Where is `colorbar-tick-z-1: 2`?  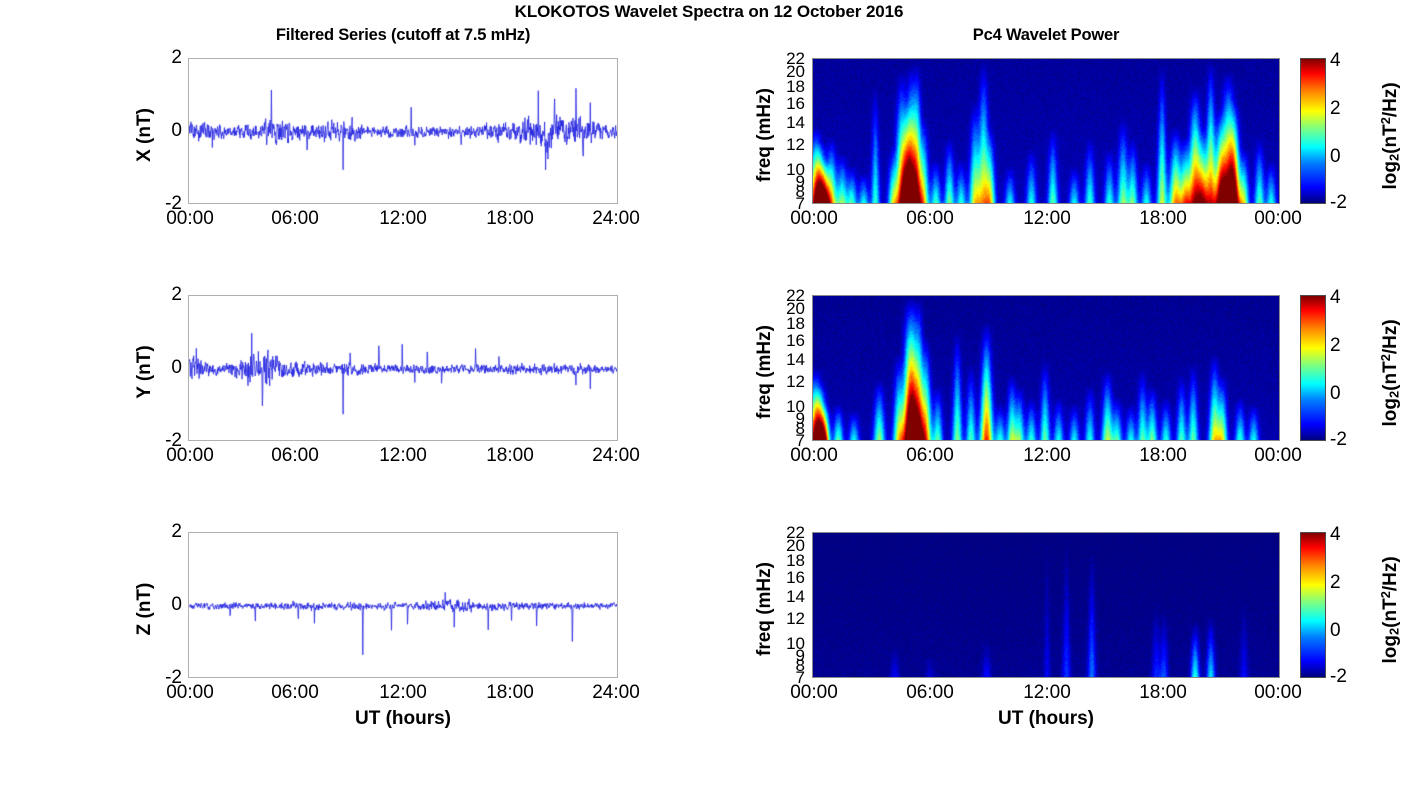
colorbar-tick-z-1: 2 is located at coordinates (1335, 582).